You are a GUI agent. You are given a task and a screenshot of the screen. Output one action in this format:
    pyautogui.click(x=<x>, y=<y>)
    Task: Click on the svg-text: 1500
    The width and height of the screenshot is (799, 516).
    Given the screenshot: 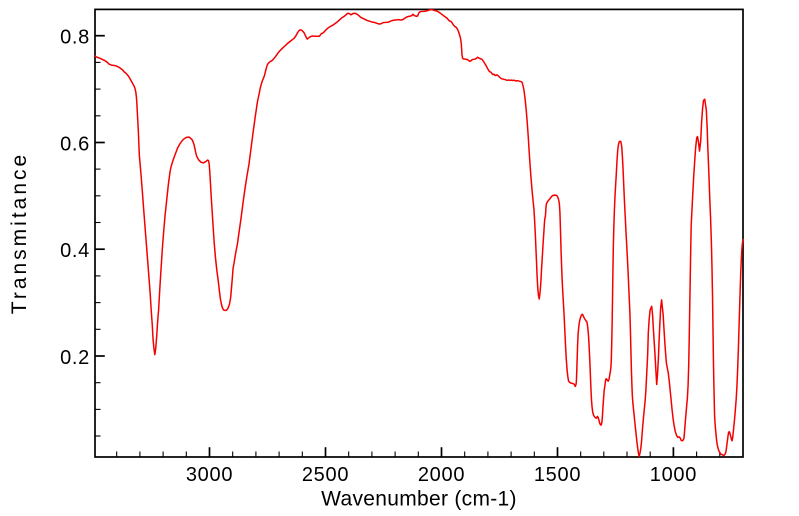 What is the action you would take?
    pyautogui.click(x=557, y=475)
    